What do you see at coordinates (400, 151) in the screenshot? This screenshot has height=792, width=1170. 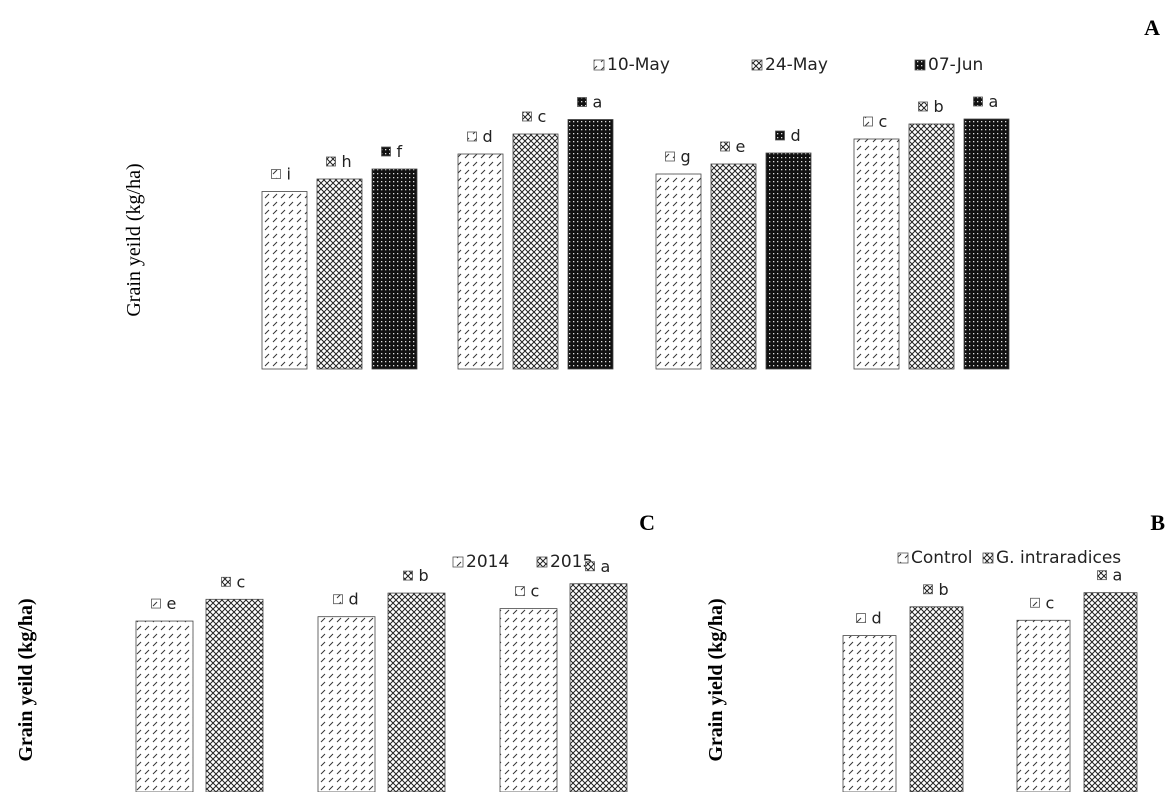 I see `data-label: f` at bounding box center [400, 151].